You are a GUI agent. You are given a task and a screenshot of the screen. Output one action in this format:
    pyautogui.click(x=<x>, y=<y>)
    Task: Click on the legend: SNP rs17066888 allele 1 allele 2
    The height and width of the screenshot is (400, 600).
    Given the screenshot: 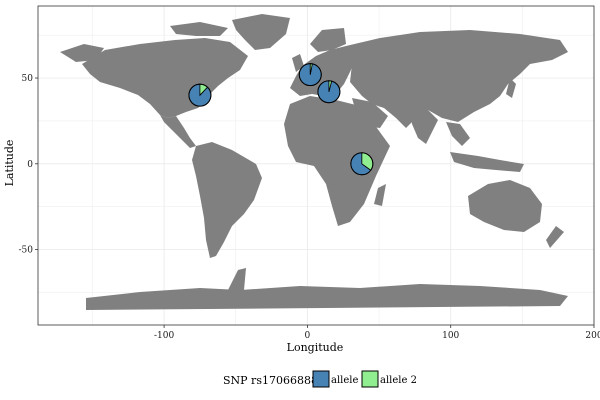 What is the action you would take?
    pyautogui.click(x=320, y=379)
    